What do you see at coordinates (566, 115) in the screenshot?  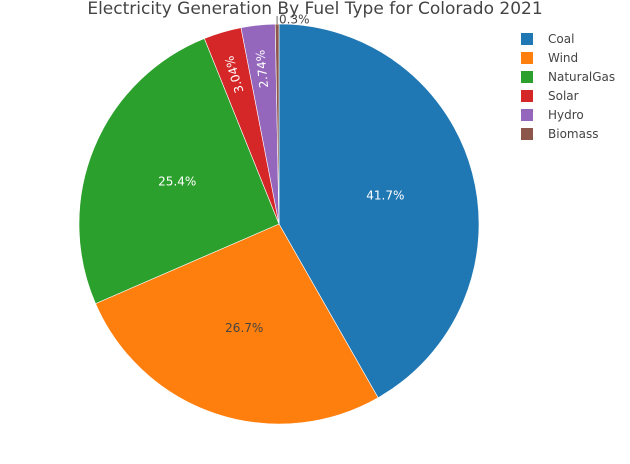 I see `legend-label-hydro: Hydro` at bounding box center [566, 115].